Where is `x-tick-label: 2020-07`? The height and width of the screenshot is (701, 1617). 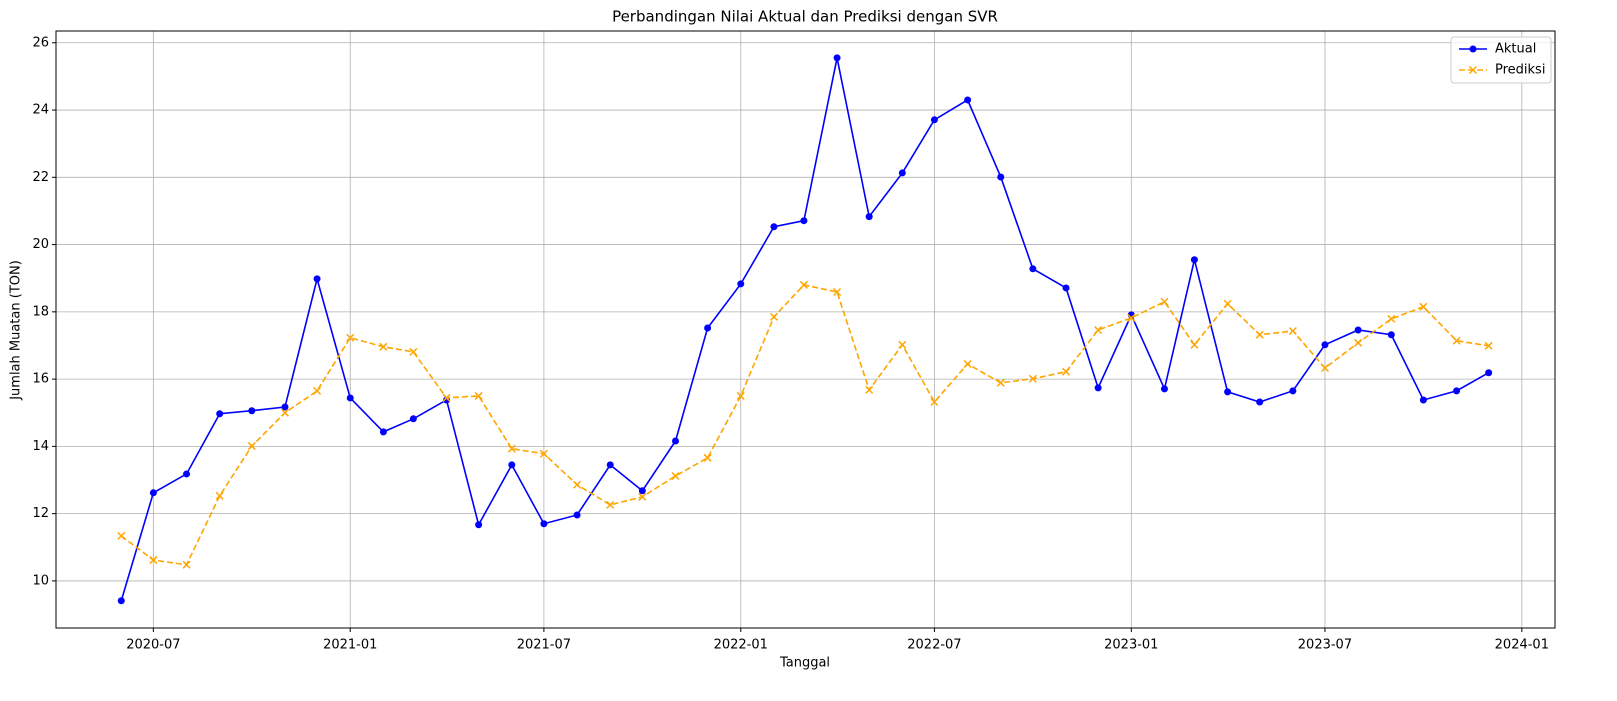 x-tick-label: 2020-07 is located at coordinates (153, 645).